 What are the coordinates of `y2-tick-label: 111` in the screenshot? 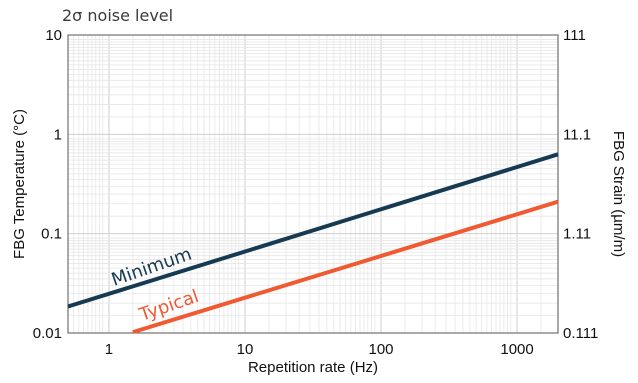 It's located at (574, 35).